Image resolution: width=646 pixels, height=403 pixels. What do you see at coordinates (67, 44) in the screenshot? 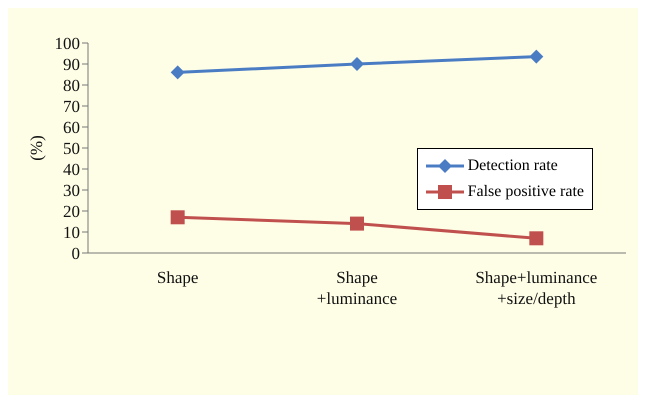
I see `y-tick-label: 100` at bounding box center [67, 44].